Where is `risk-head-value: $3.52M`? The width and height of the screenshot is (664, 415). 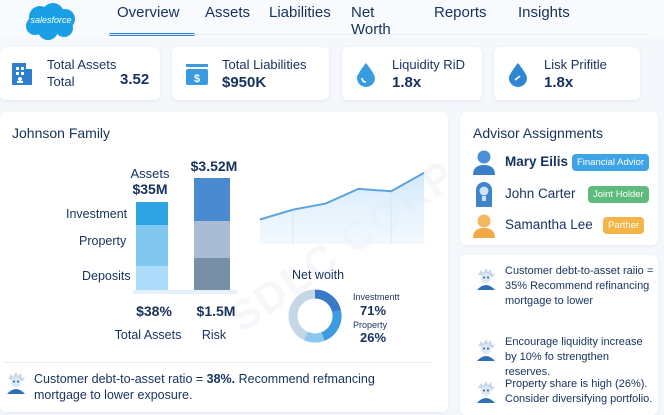 risk-head-value: $3.52M is located at coordinates (214, 166).